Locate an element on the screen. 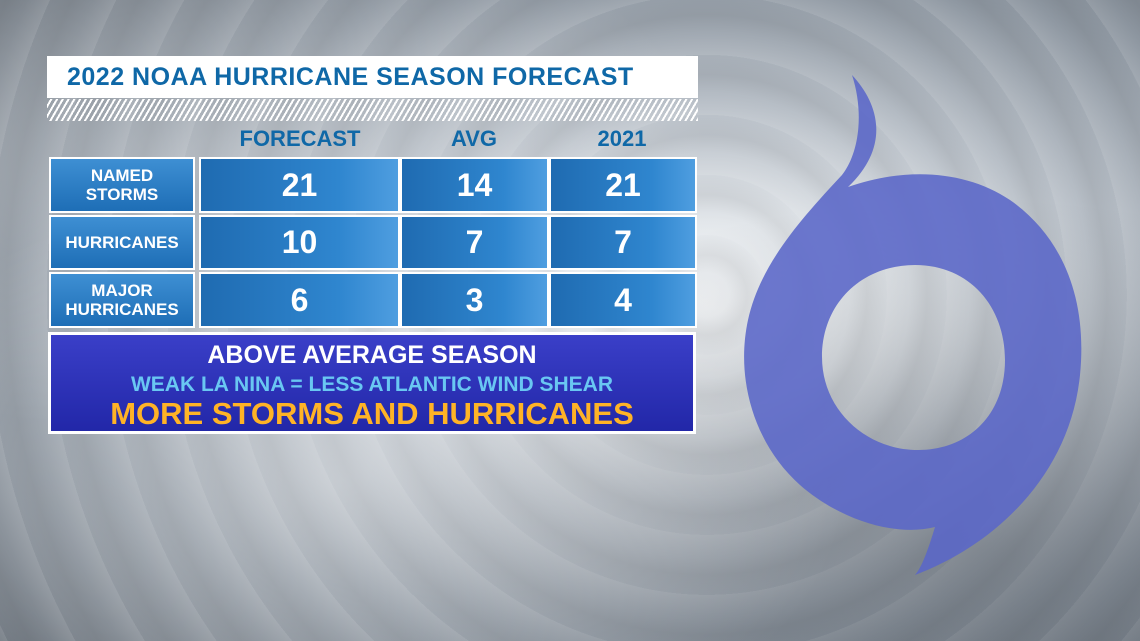 The width and height of the screenshot is (1140, 641). cell-named-storms-2021: 21 is located at coordinates (623, 185).